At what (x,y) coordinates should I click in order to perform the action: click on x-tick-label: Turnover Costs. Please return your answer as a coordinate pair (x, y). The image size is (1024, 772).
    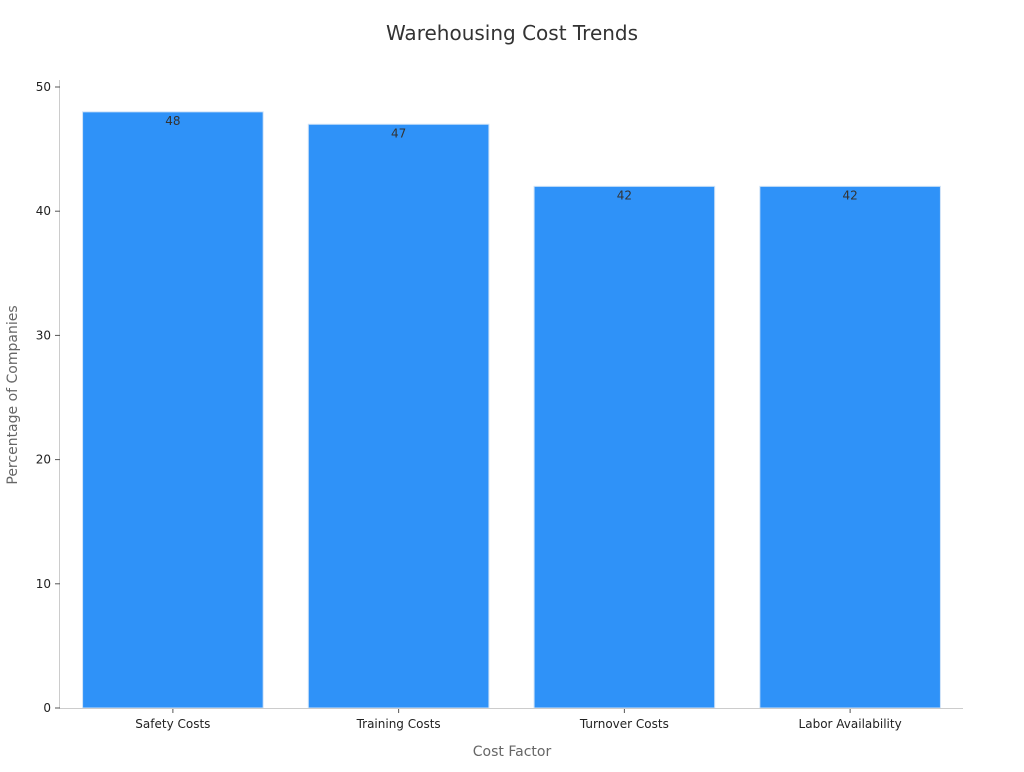
    Looking at the image, I should click on (624, 724).